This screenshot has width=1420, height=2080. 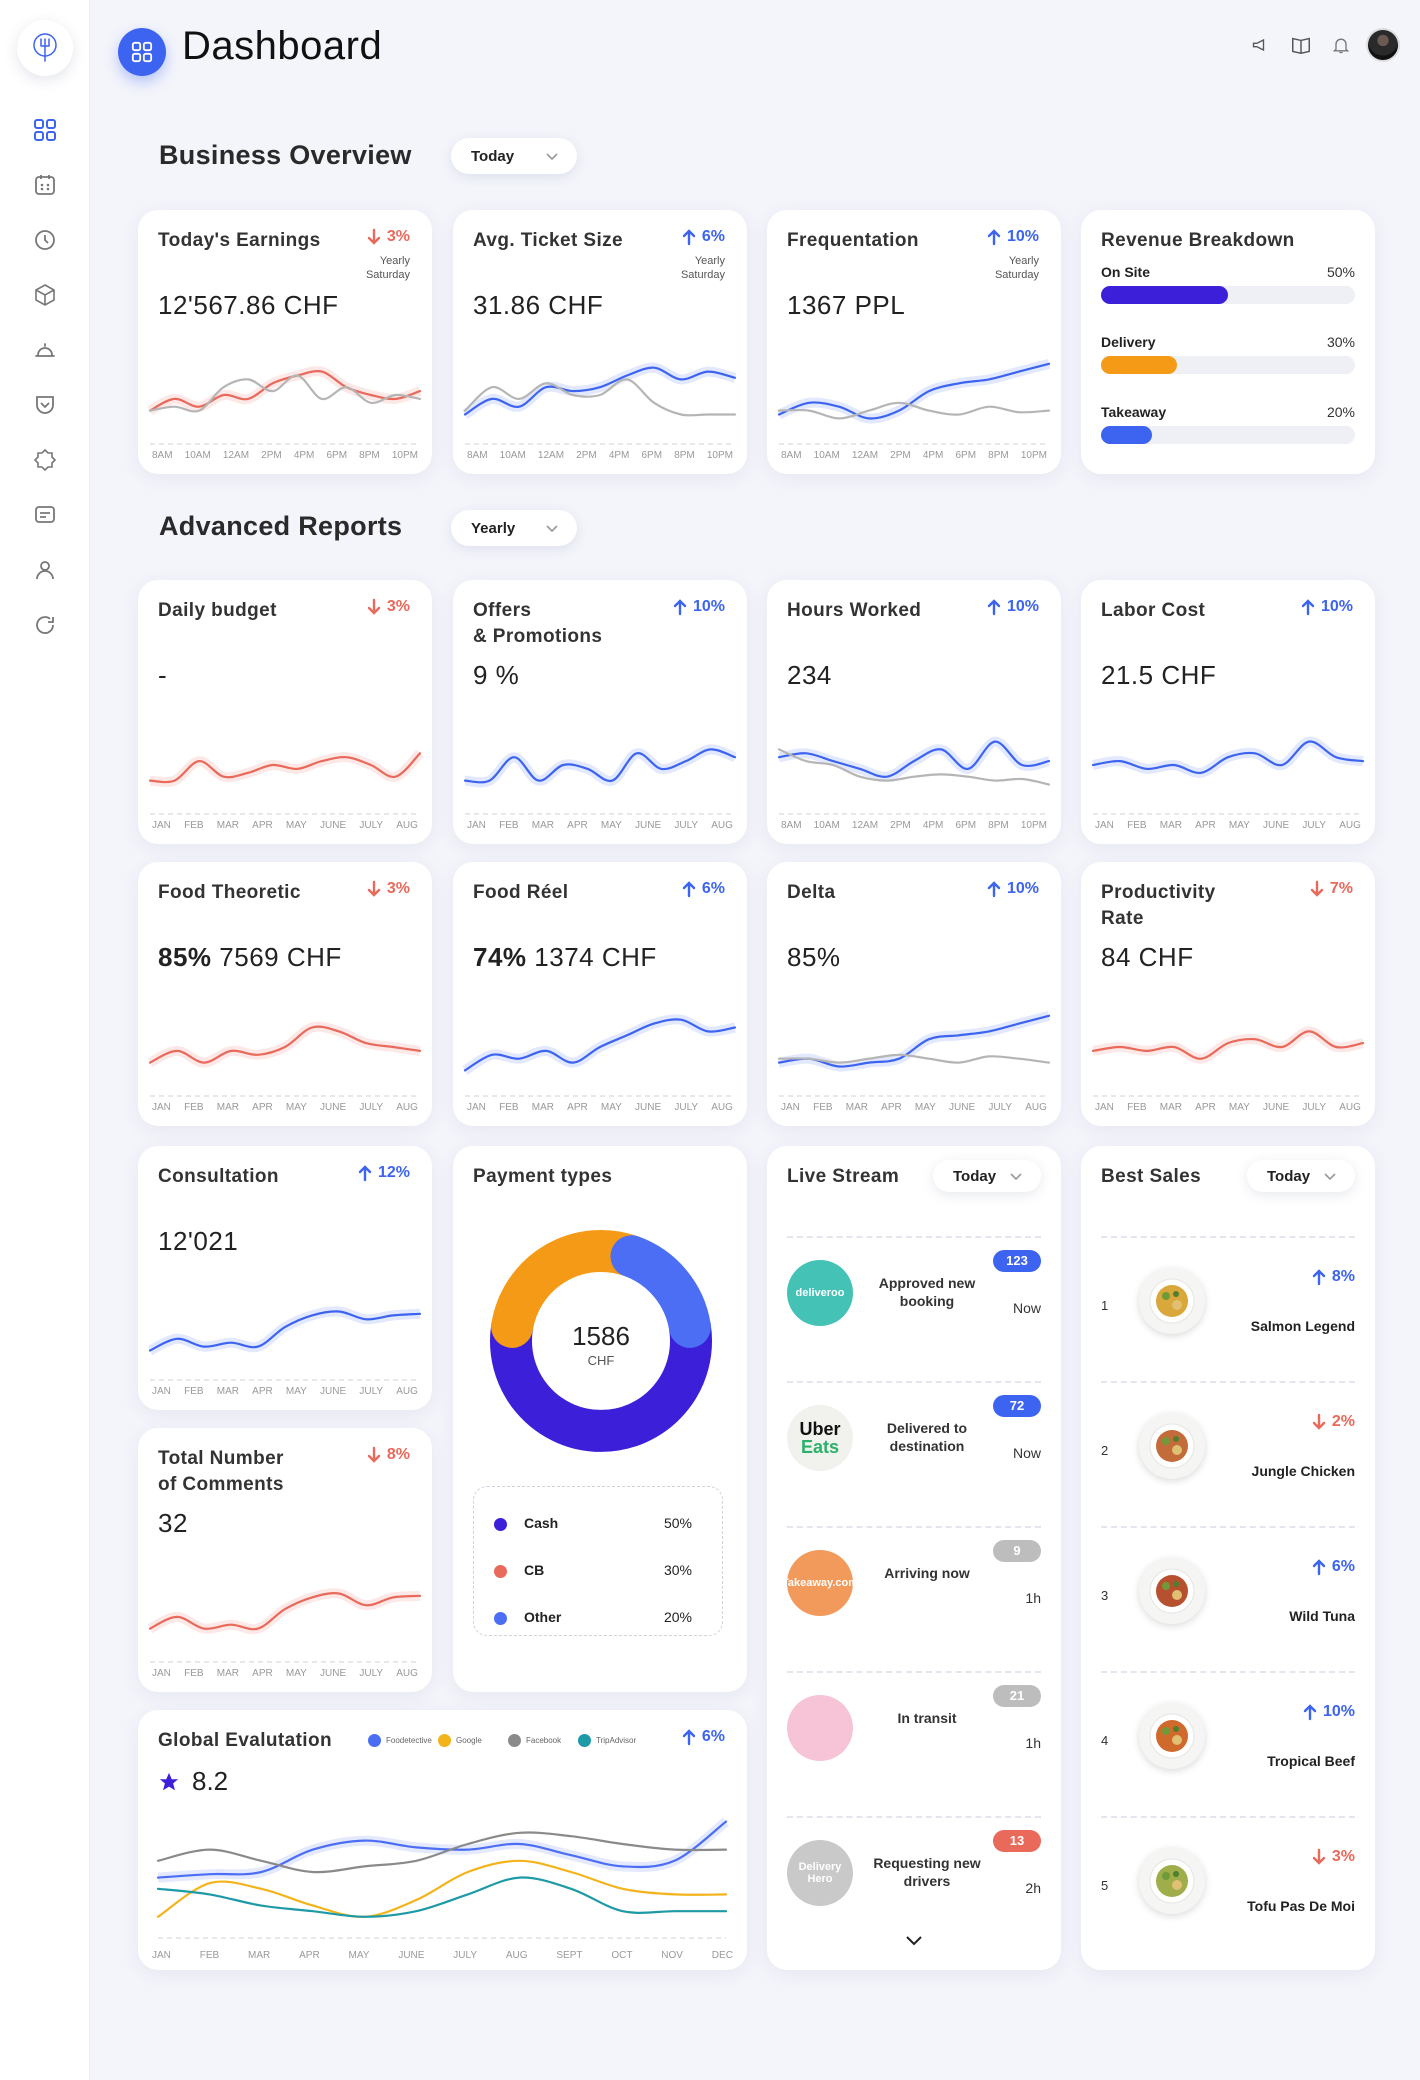 I want to click on app-logo, so click(x=45, y=48).